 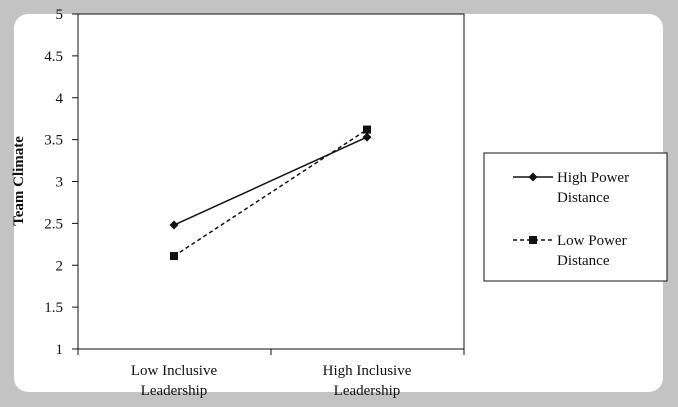 I want to click on legend-diamond-marker, so click(x=533, y=177).